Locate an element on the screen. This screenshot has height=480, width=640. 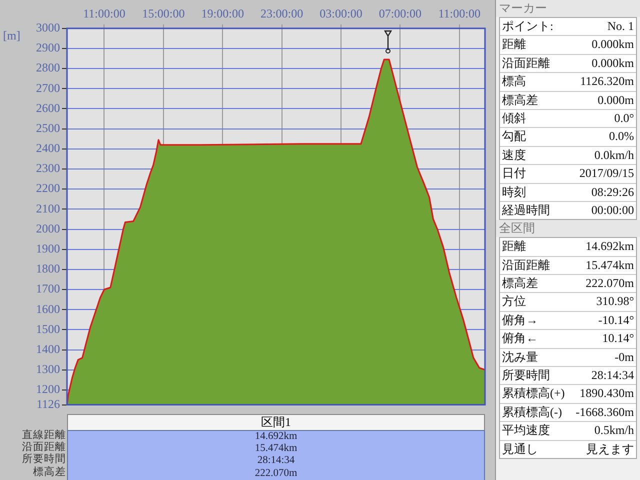
text: 日付 is located at coordinates (514, 173).